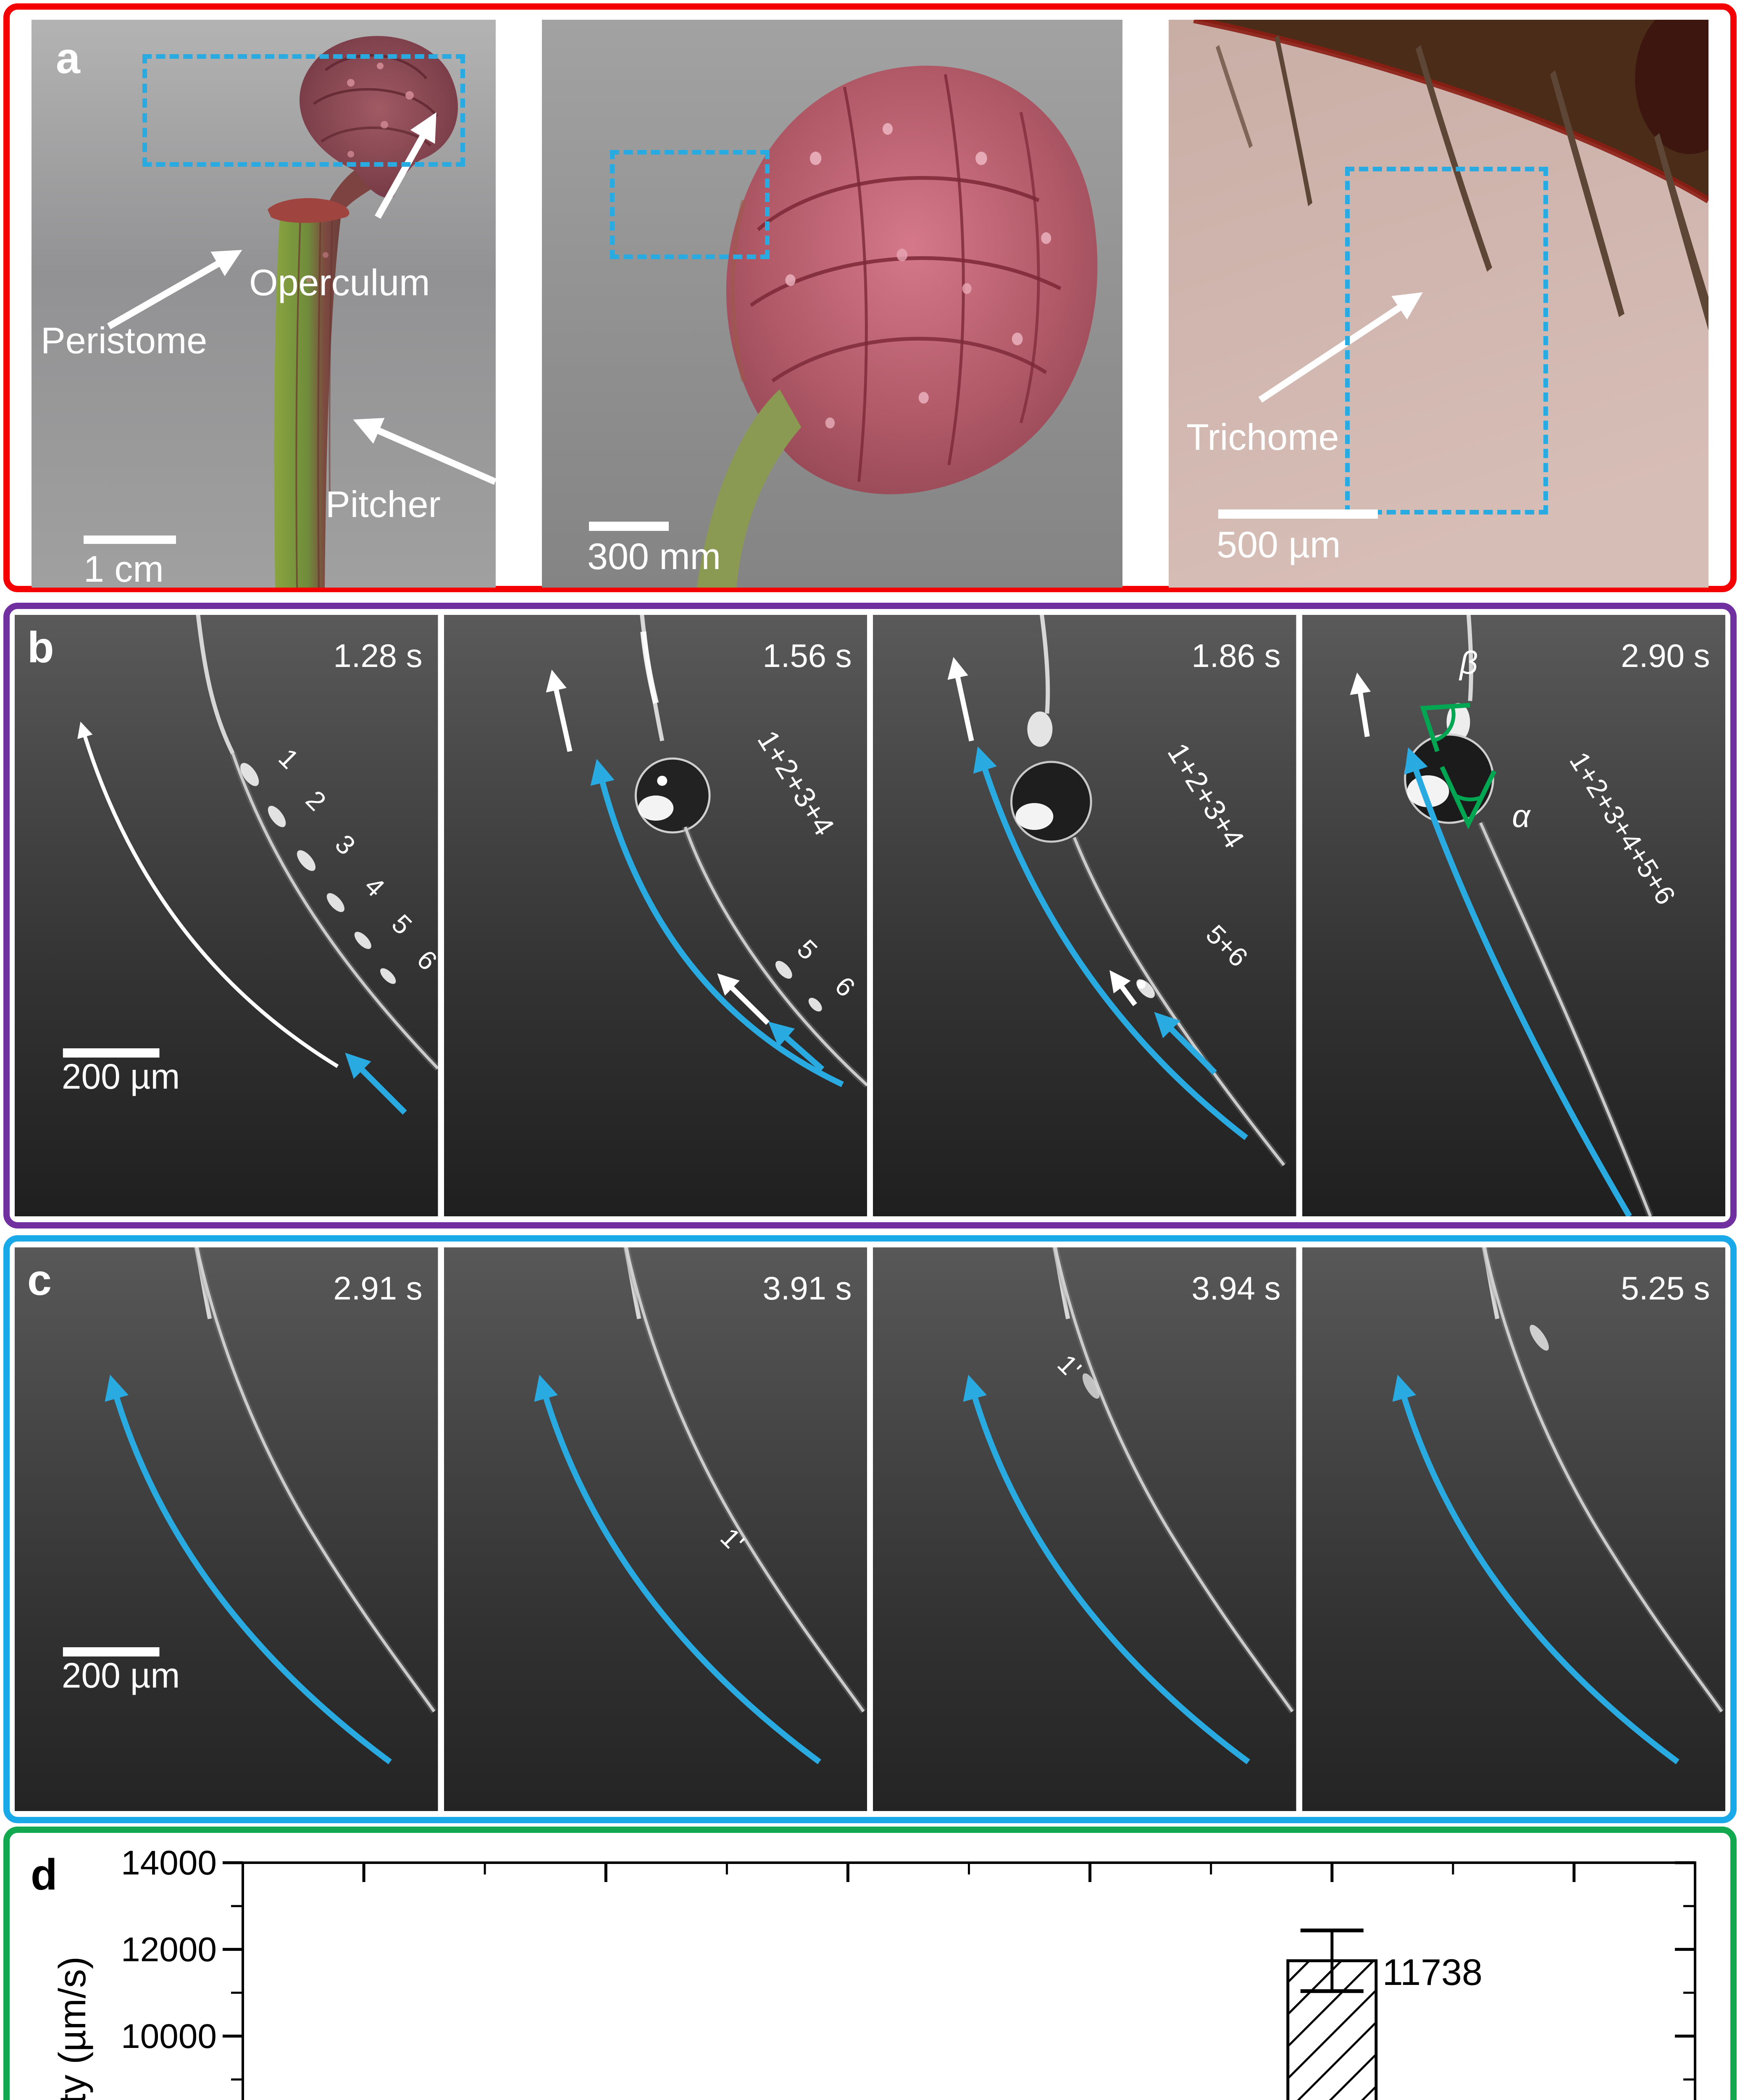  I want to click on peristome-label: Peristome, so click(124, 340).